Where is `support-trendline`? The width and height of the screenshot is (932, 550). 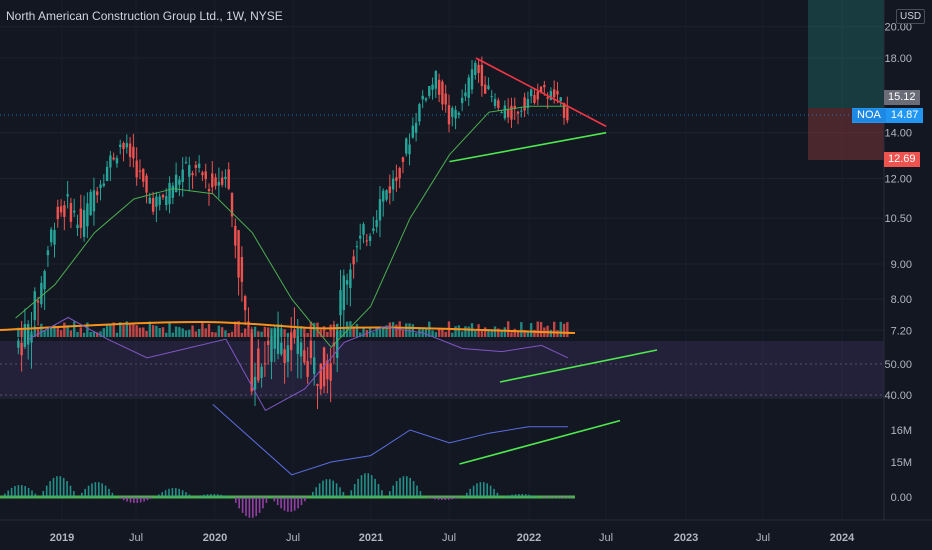
support-trendline is located at coordinates (528, 147).